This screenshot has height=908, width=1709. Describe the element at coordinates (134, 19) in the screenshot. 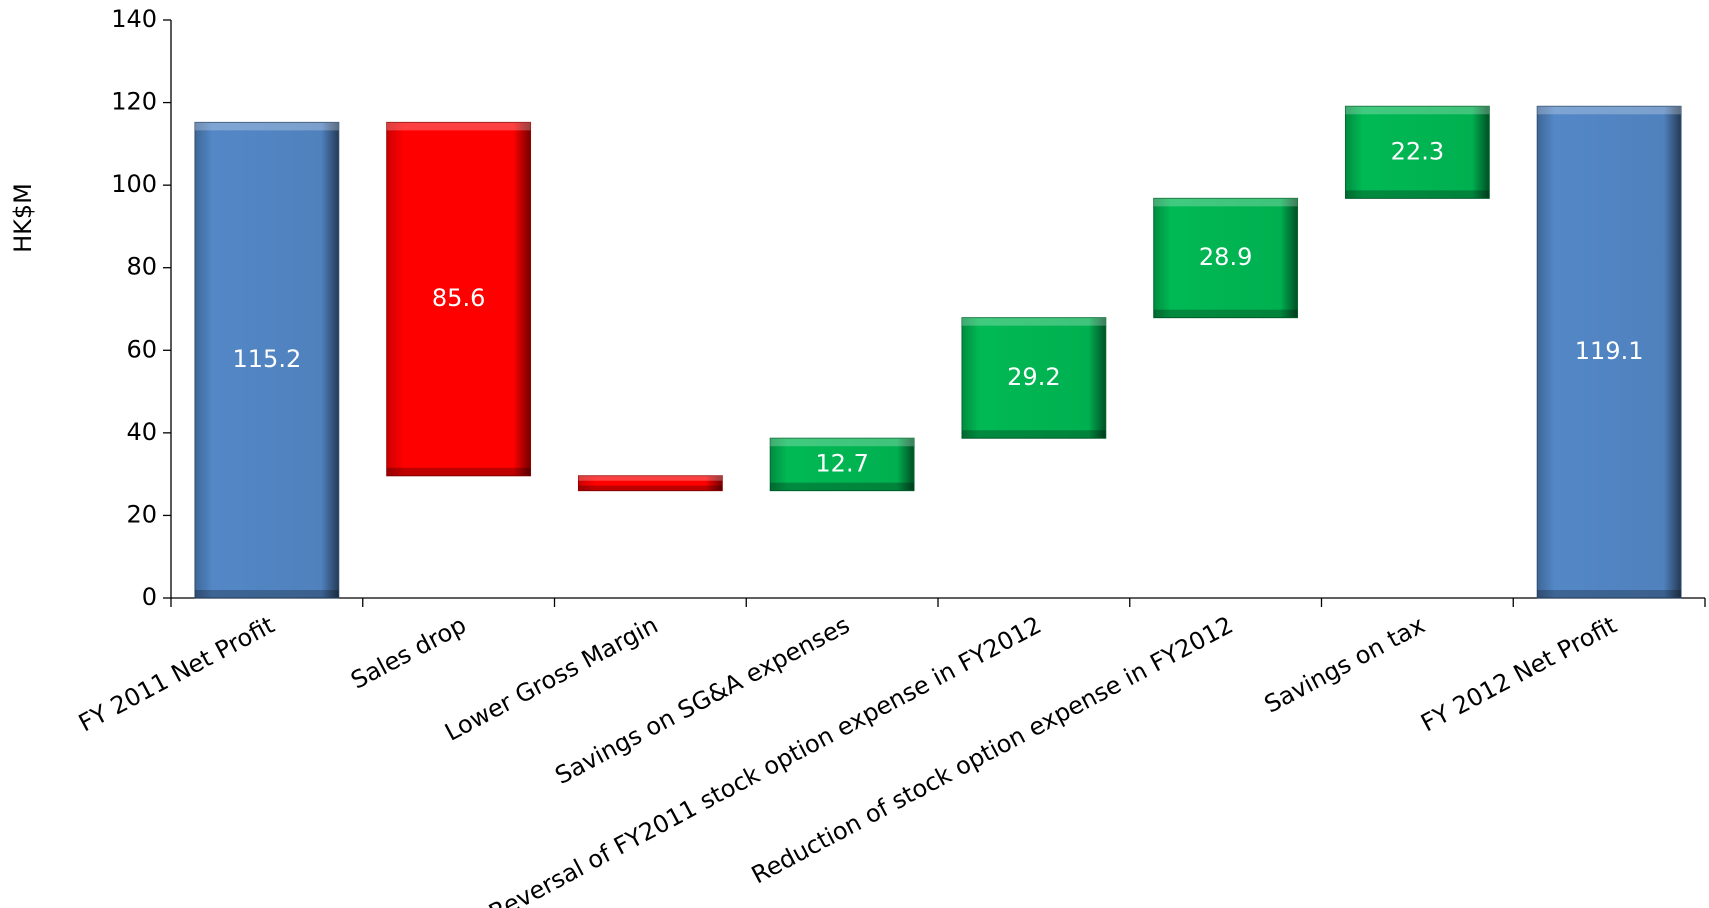

I see `y-tick-label: 140` at that location.